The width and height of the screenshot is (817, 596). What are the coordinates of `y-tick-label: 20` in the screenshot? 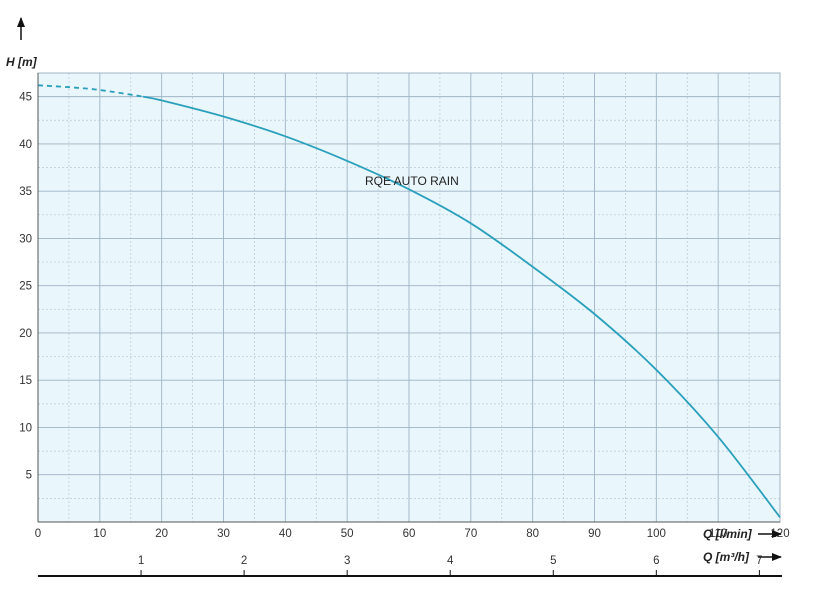 It's located at (25, 334).